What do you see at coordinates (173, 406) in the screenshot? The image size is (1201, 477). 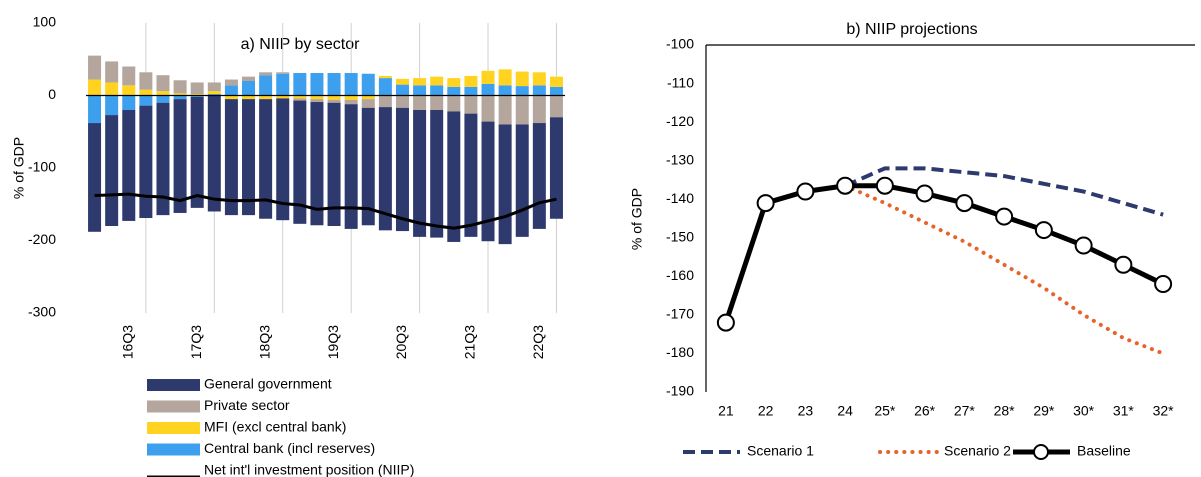 I see `legend-swatch` at bounding box center [173, 406].